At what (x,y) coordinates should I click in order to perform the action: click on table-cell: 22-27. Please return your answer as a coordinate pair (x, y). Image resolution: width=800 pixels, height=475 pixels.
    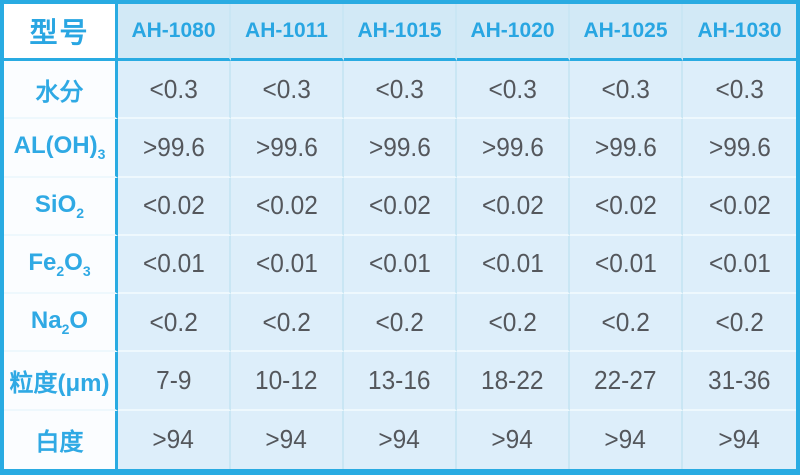
    Looking at the image, I should click on (626, 381).